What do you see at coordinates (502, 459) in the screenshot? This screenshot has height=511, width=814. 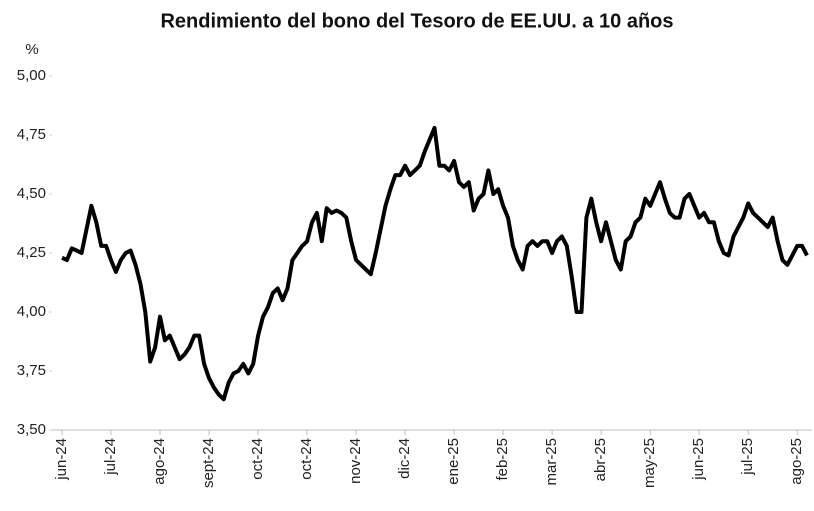 I see `x-tick-label: feb-25` at bounding box center [502, 459].